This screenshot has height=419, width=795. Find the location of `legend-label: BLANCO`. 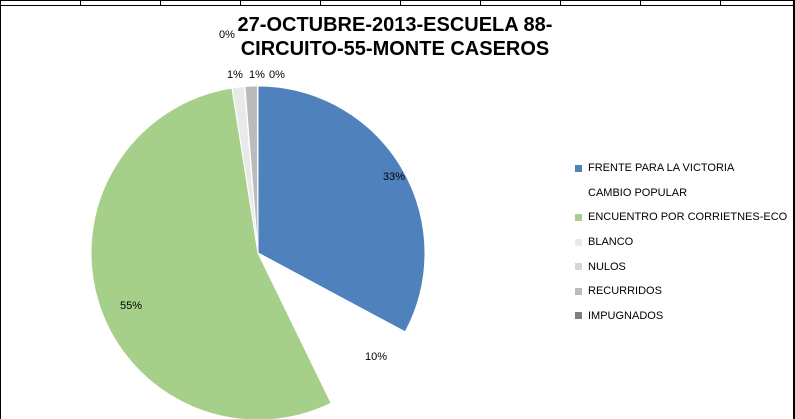

legend-label: BLANCO is located at coordinates (611, 242).